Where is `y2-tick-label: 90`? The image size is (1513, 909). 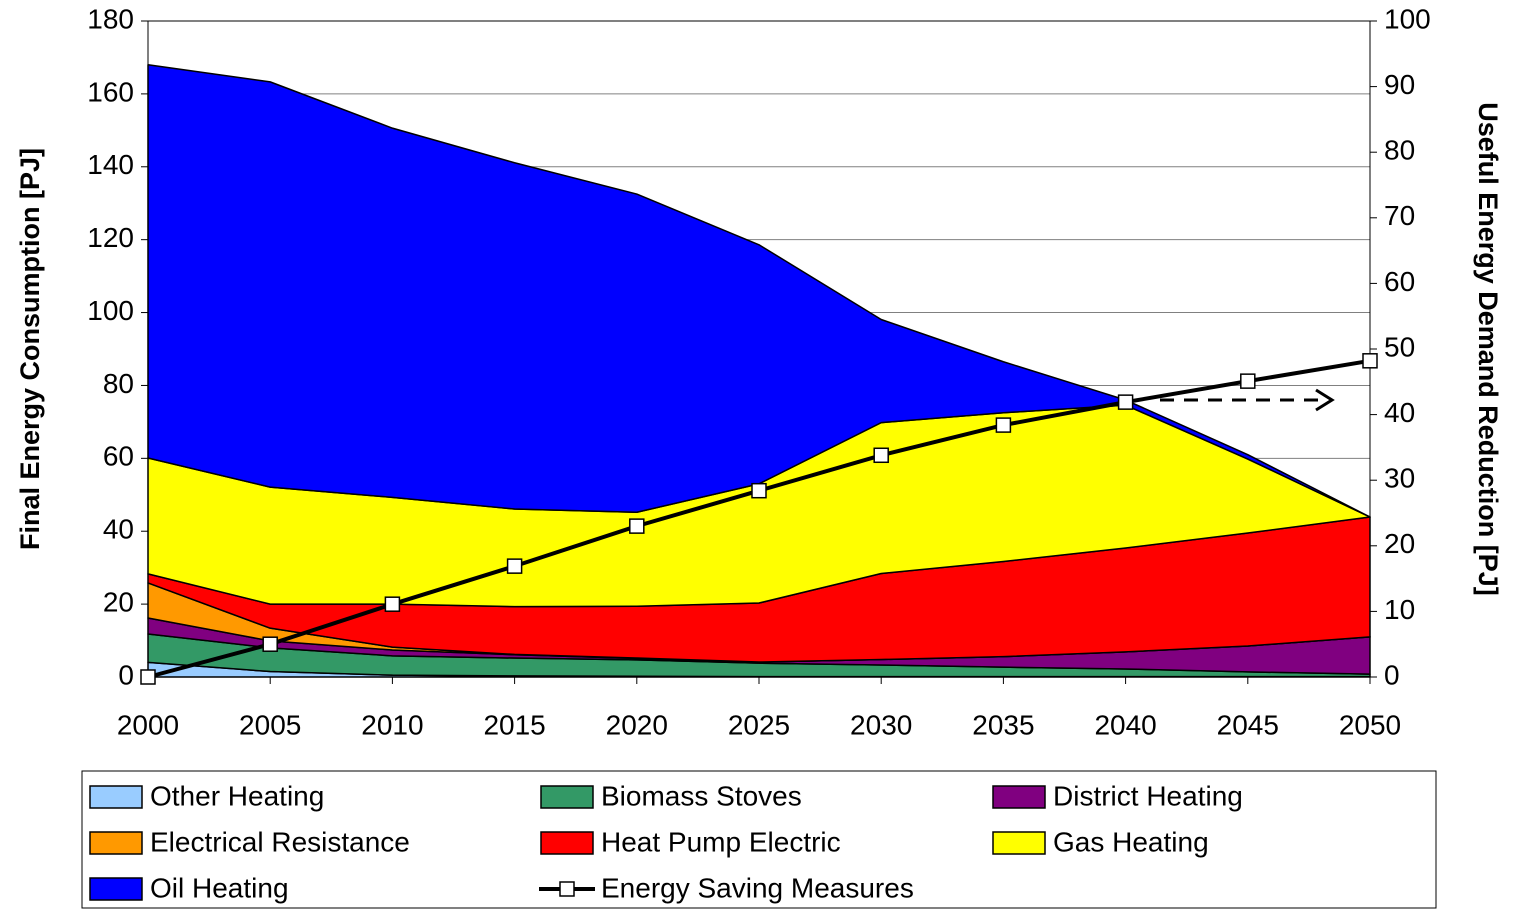
y2-tick-label: 90 is located at coordinates (1399, 84).